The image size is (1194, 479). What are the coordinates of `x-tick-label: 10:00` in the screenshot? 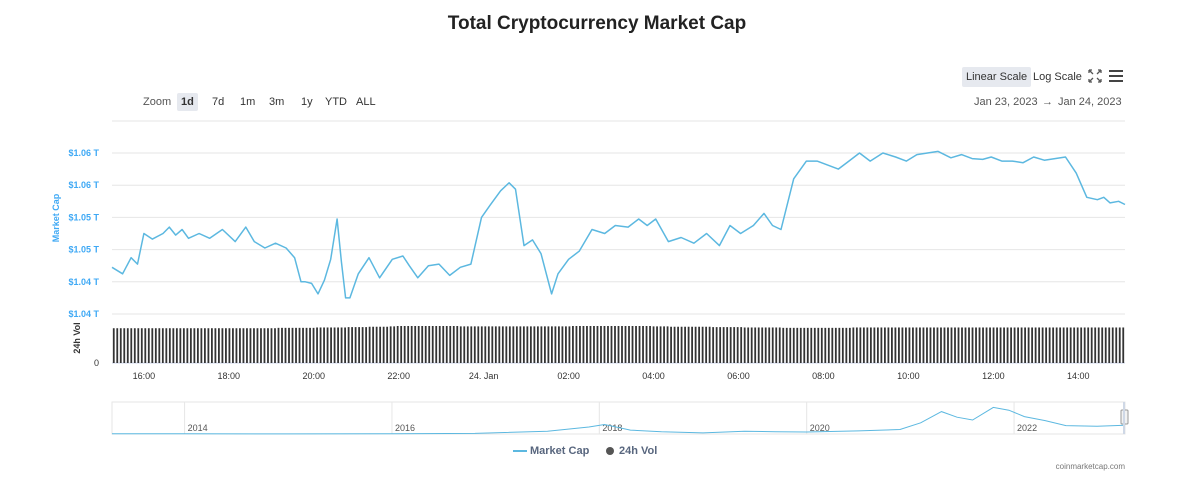 It's located at (908, 376).